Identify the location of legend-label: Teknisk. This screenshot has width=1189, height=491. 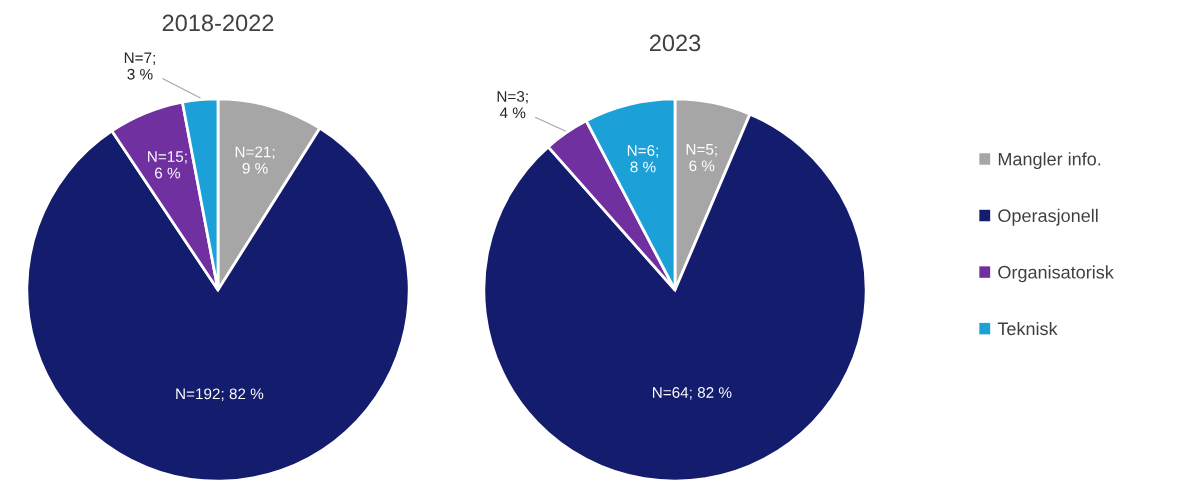
(1027, 328).